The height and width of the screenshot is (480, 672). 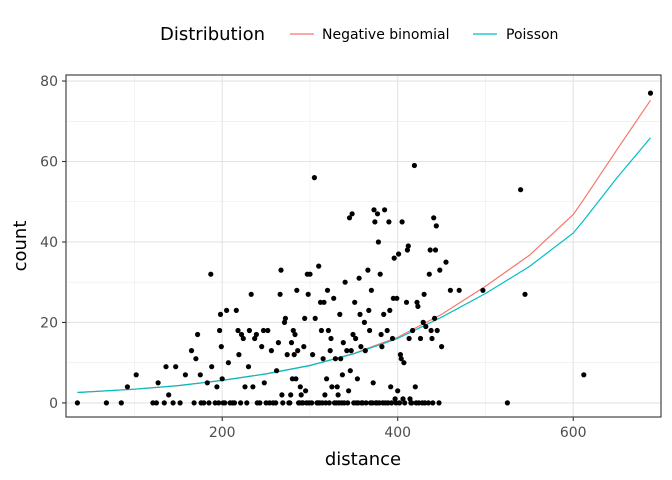 I want to click on y-tick-label: 40, so click(x=49, y=243).